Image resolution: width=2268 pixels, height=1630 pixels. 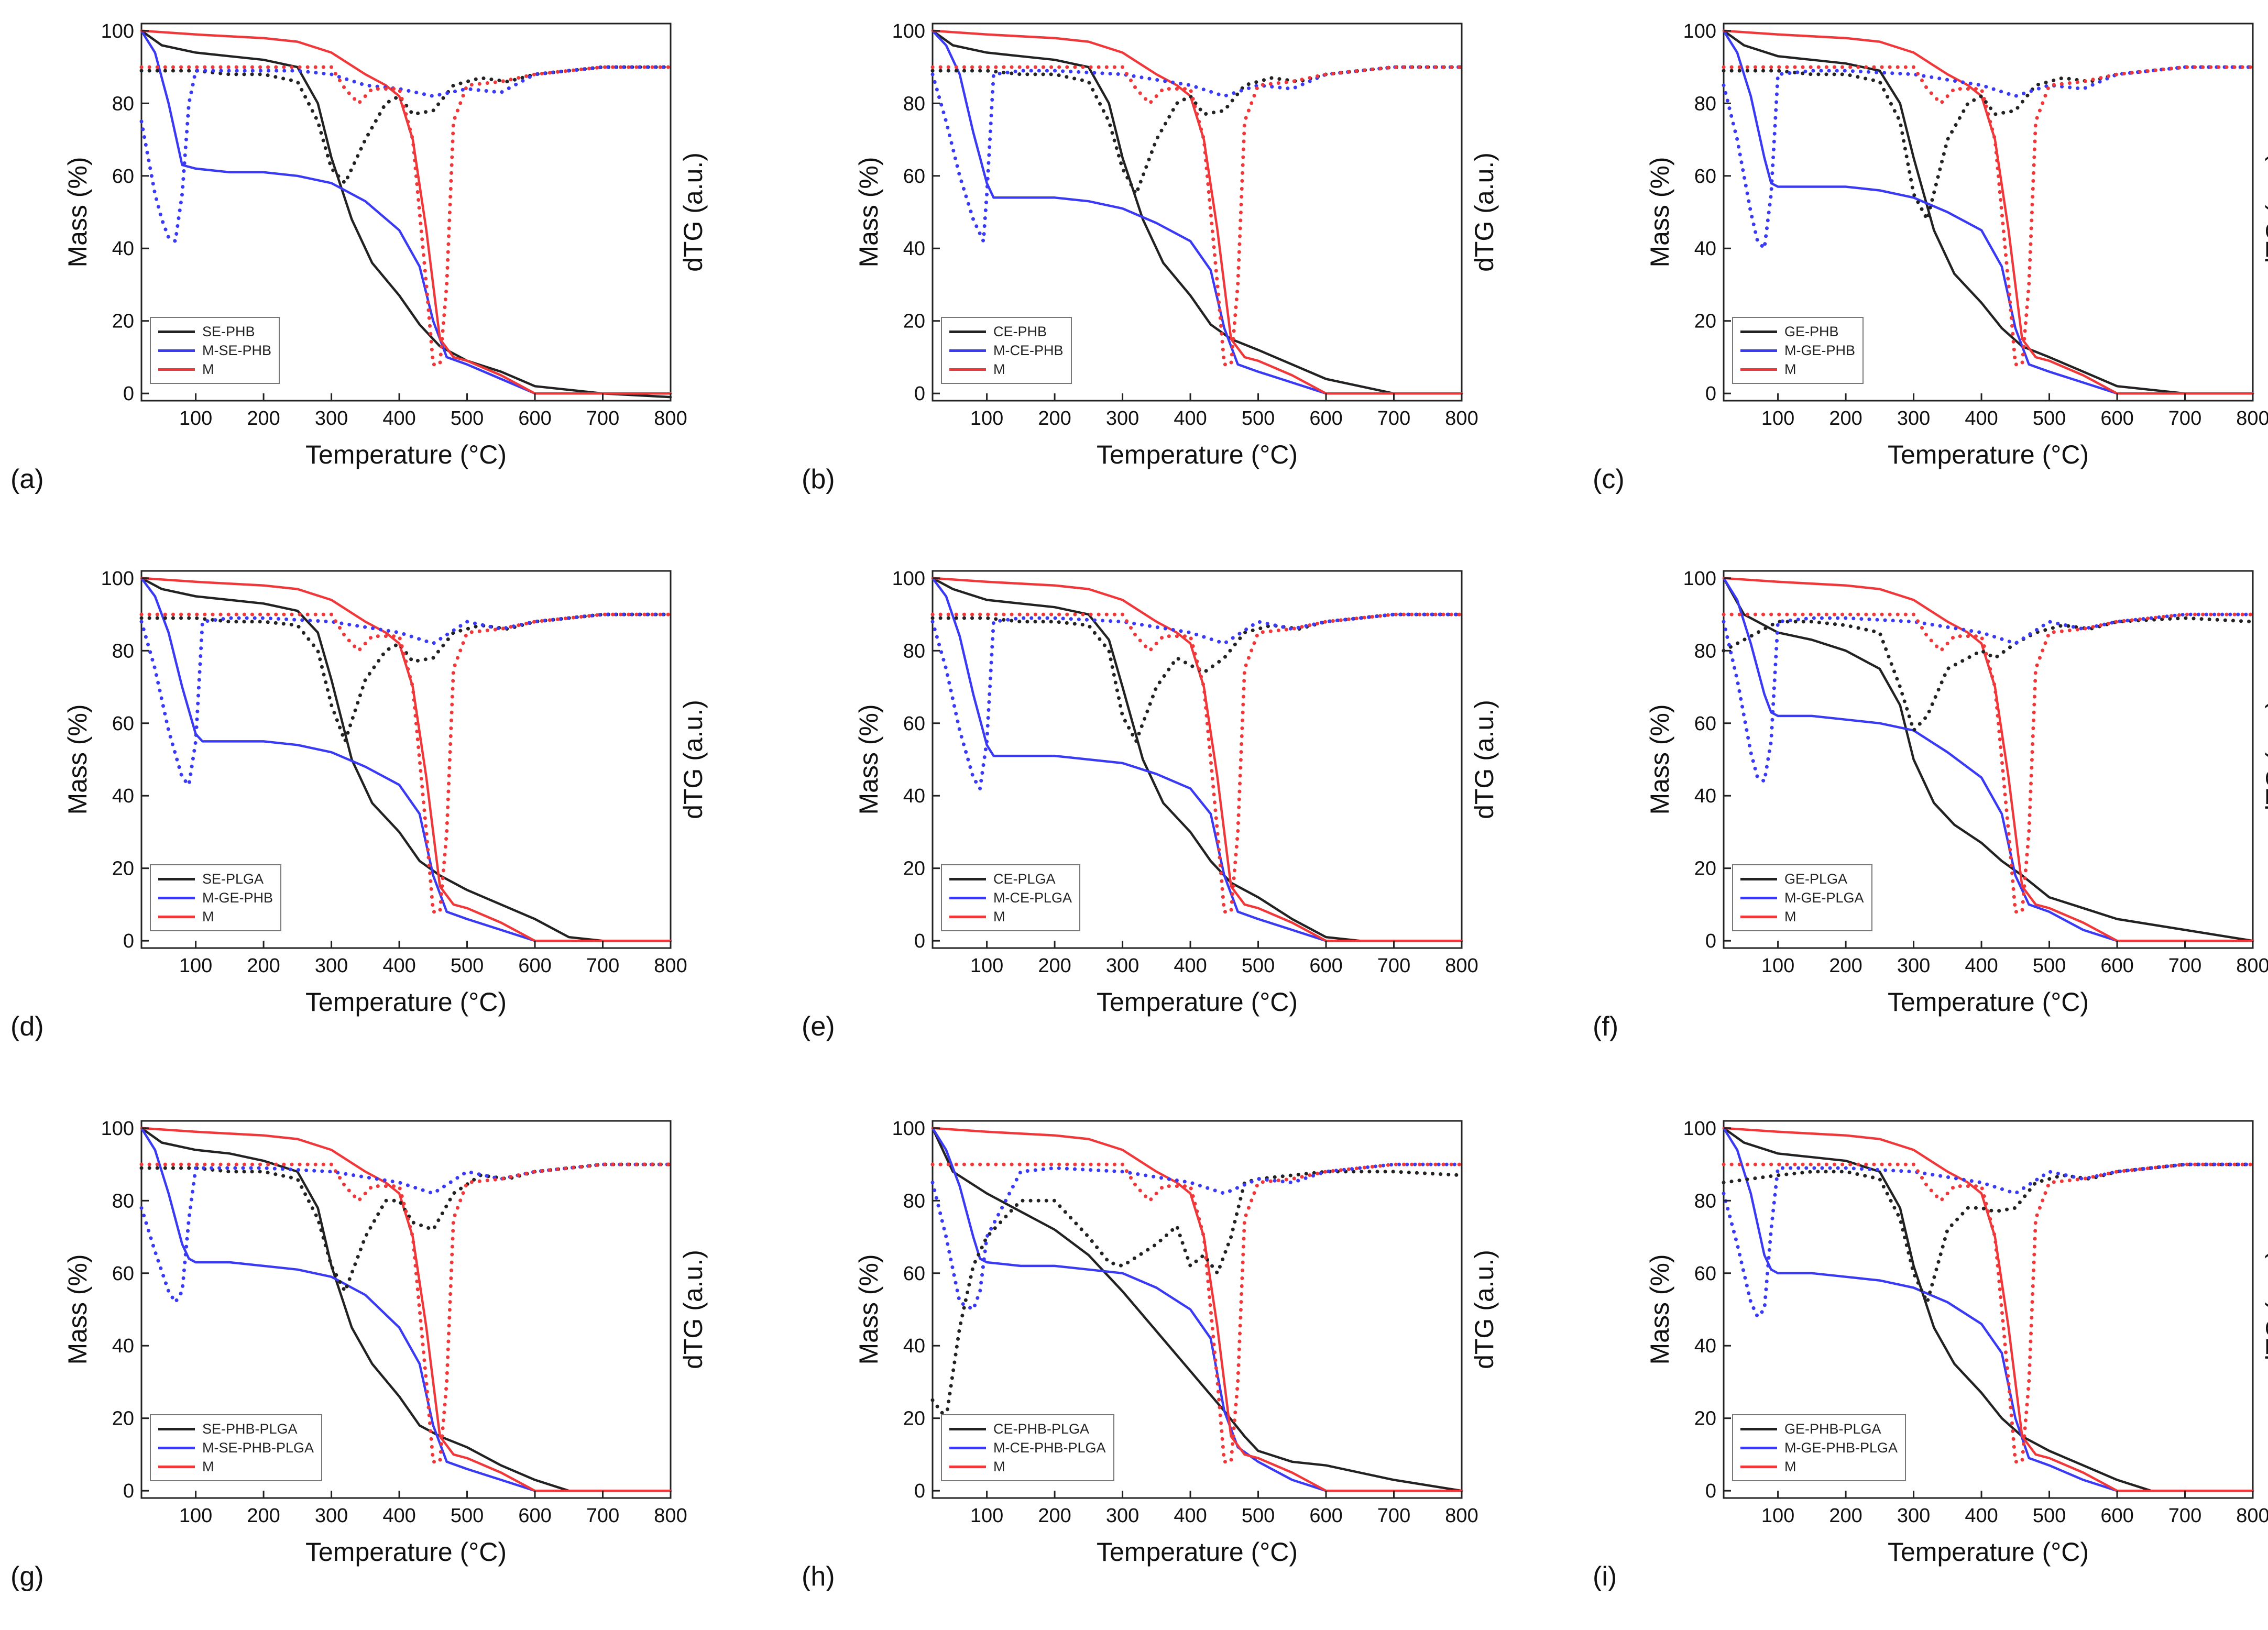 What do you see at coordinates (215, 350) in the screenshot?
I see `legend-entry: M-SE-PHB` at bounding box center [215, 350].